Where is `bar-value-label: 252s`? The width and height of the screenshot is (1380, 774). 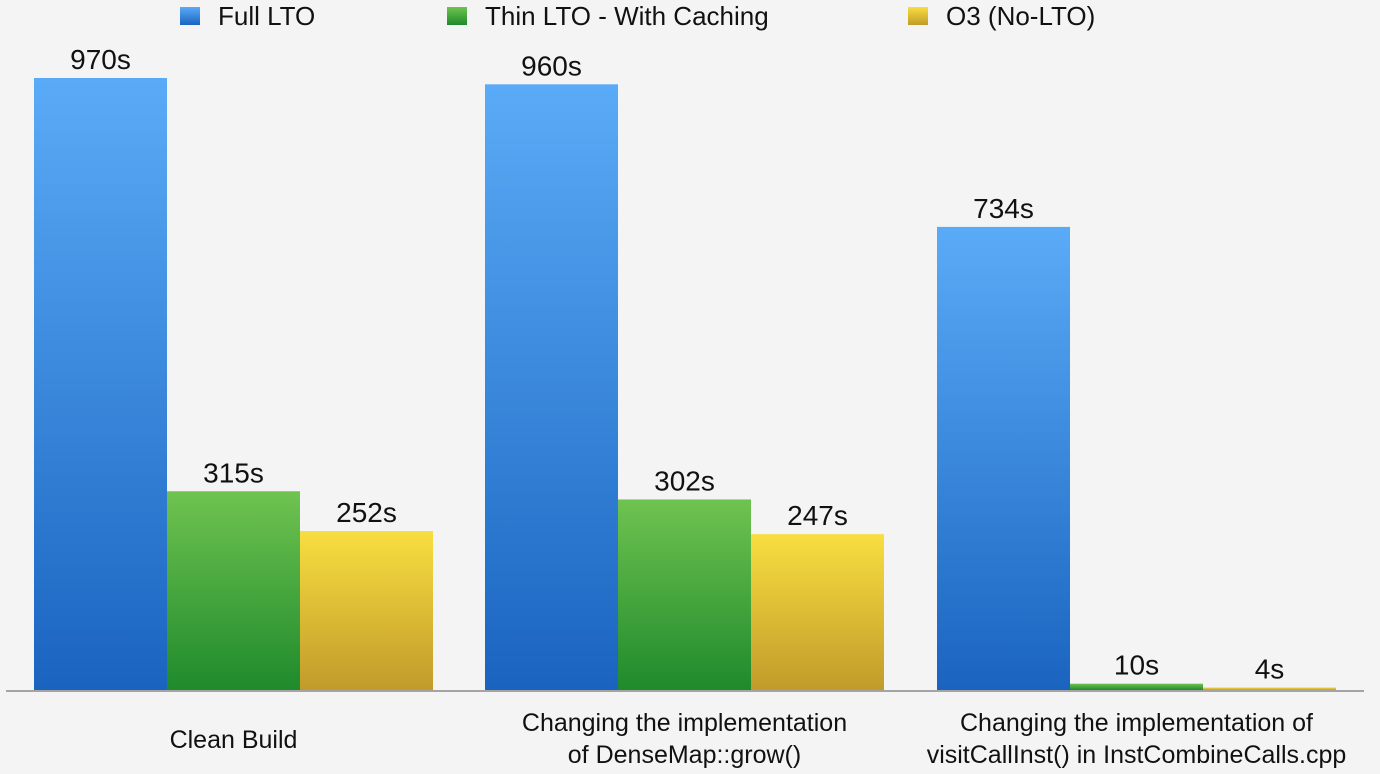
bar-value-label: 252s is located at coordinates (366, 512).